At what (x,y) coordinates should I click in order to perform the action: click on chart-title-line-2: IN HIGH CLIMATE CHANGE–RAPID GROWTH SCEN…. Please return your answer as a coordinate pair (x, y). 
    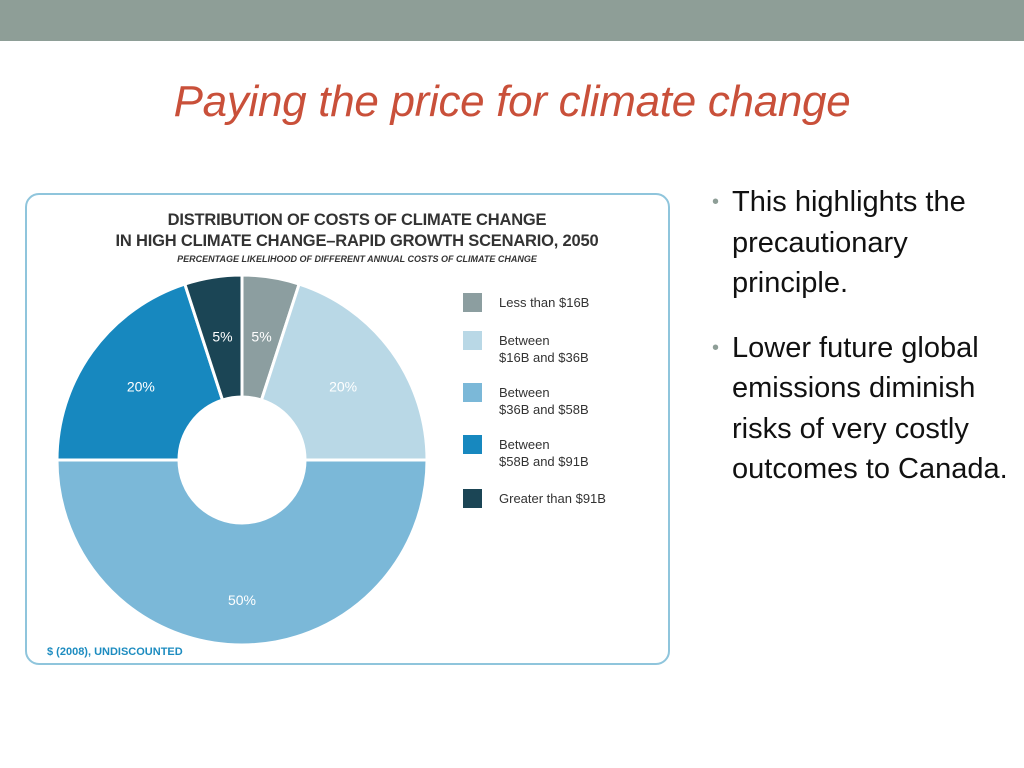
    Looking at the image, I should click on (357, 241).